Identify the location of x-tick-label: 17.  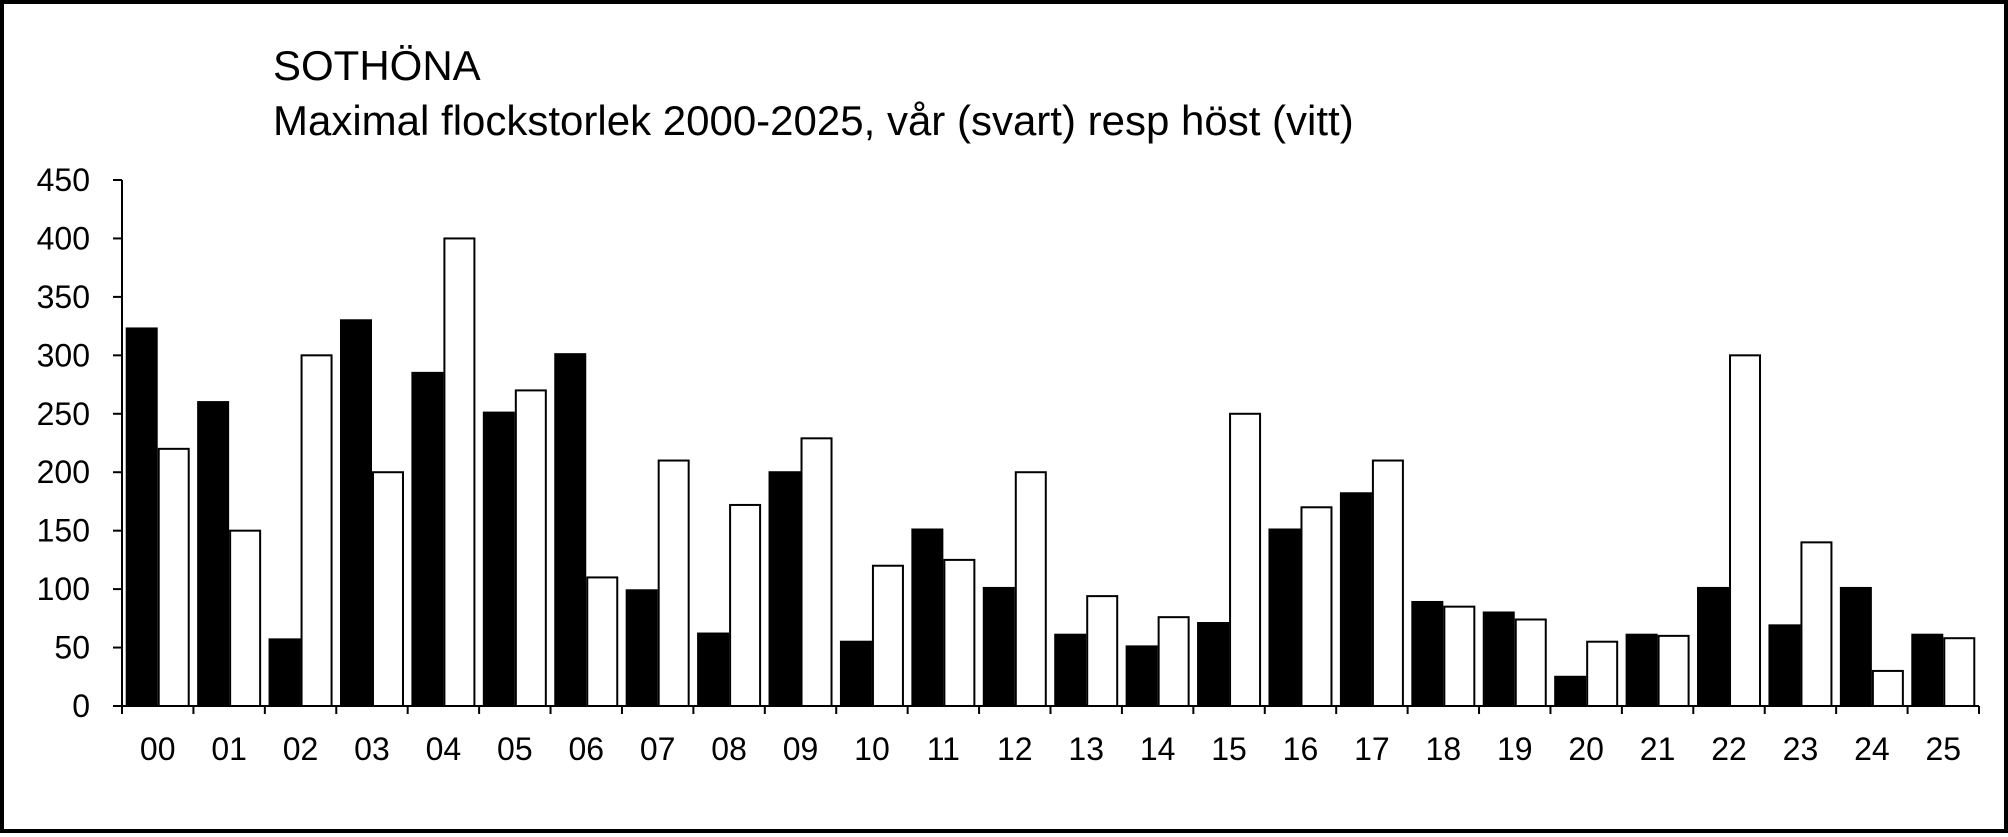
(1372, 749).